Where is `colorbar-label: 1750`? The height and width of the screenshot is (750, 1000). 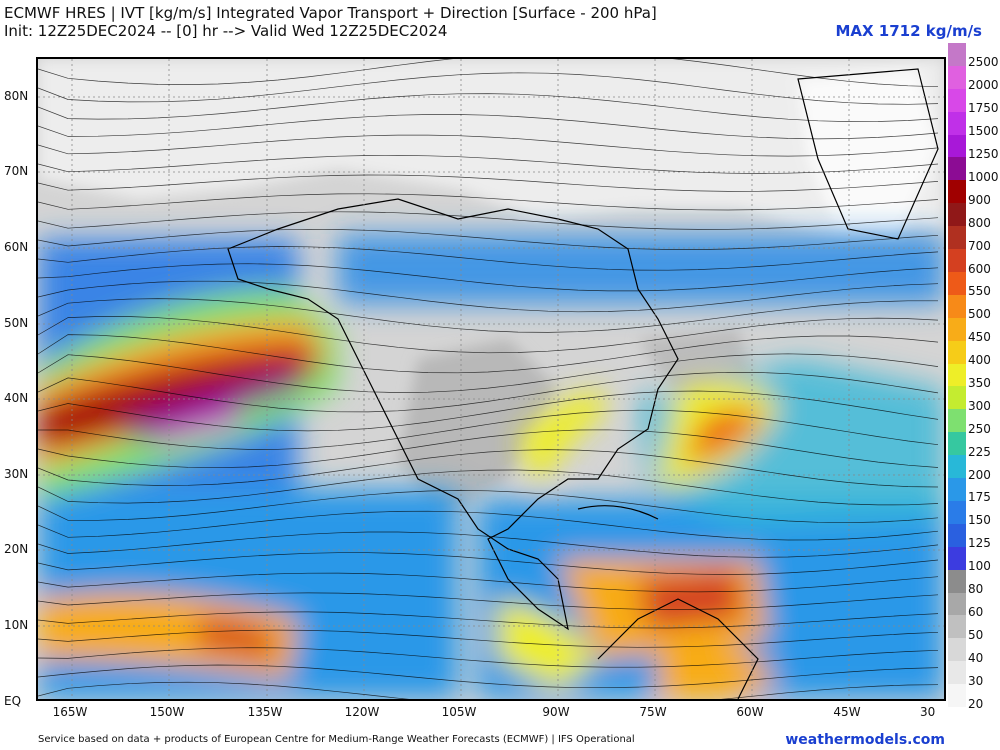 colorbar-label: 1750 is located at coordinates (983, 108).